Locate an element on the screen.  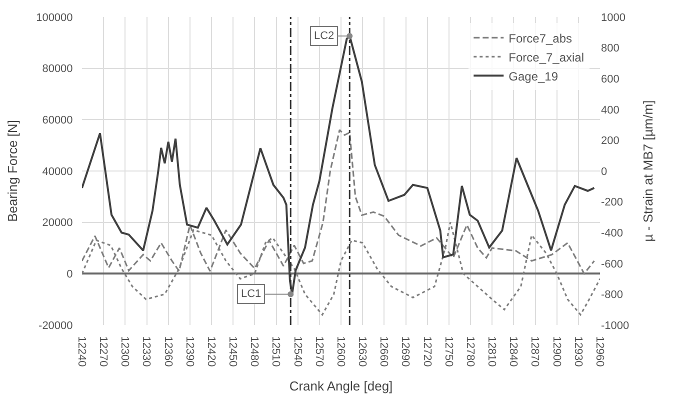
y2-tick-label: -600 is located at coordinates (612, 264).